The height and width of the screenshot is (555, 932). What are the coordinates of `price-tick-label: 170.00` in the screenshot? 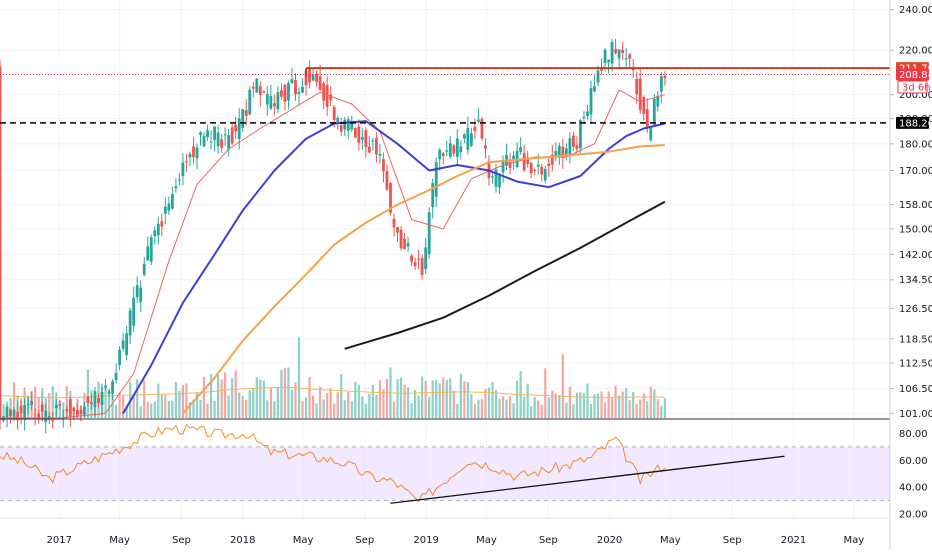 It's located at (915, 171).